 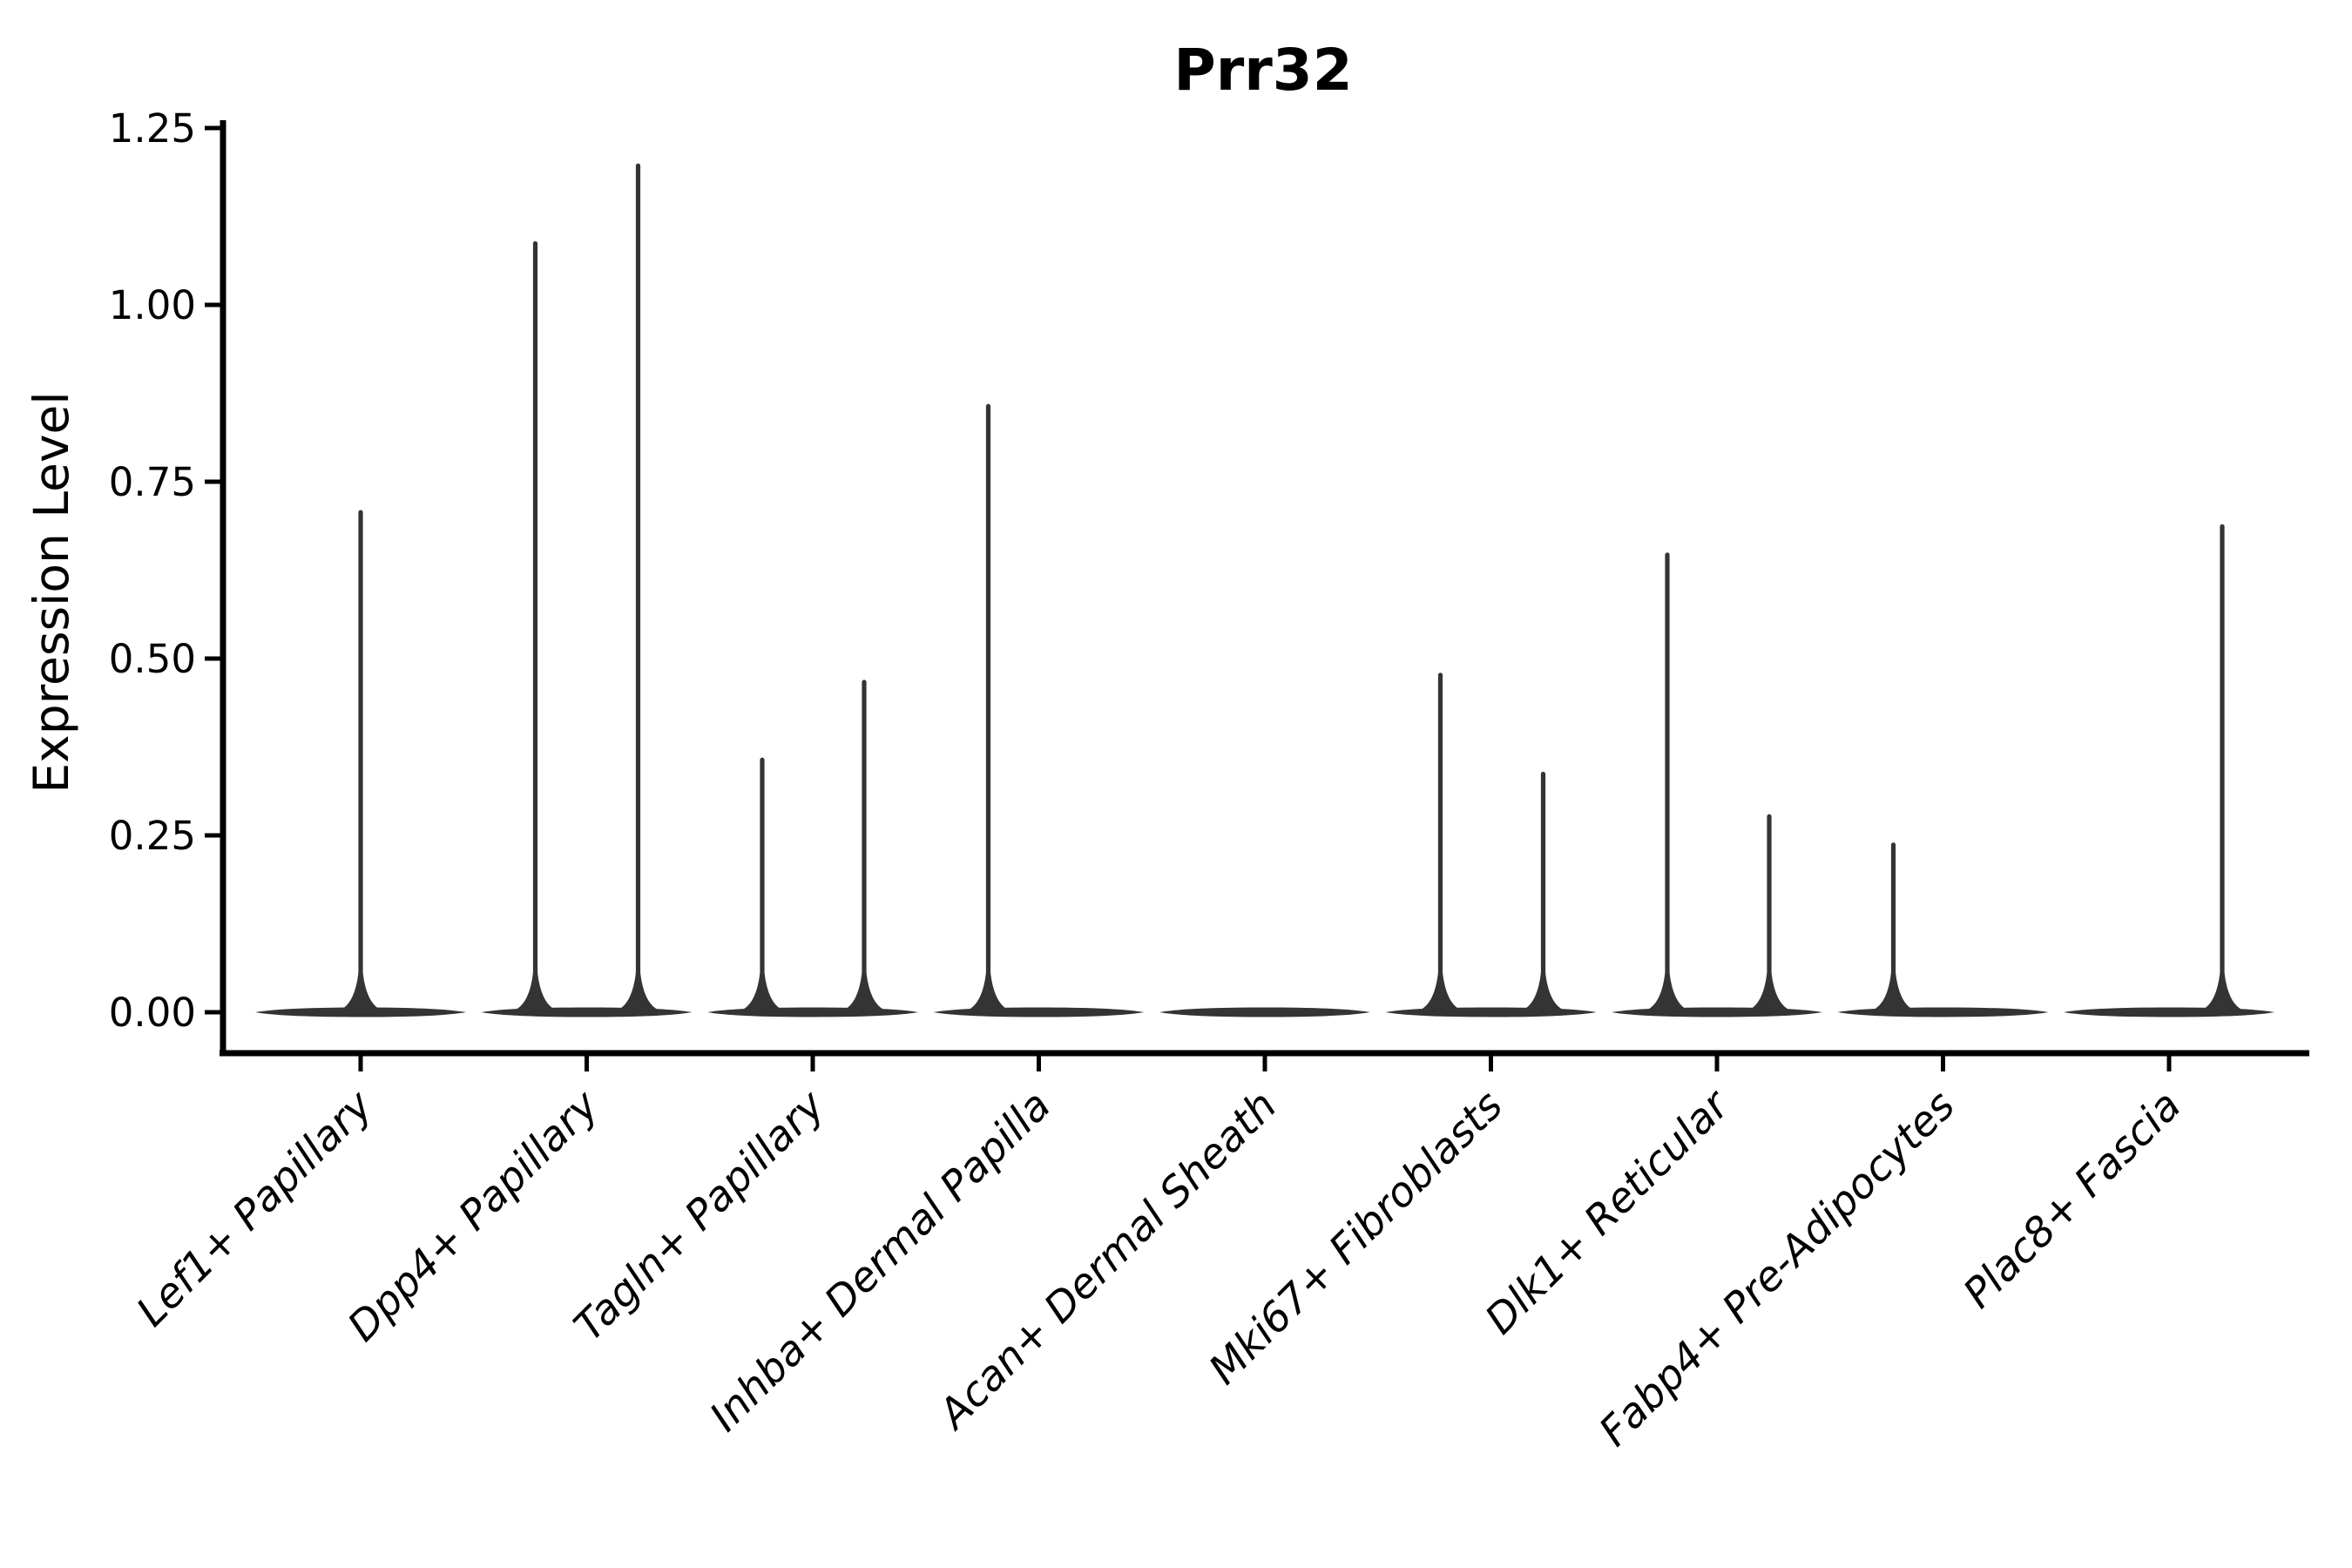 I want to click on y-tick-label: 0.50, so click(x=152, y=659).